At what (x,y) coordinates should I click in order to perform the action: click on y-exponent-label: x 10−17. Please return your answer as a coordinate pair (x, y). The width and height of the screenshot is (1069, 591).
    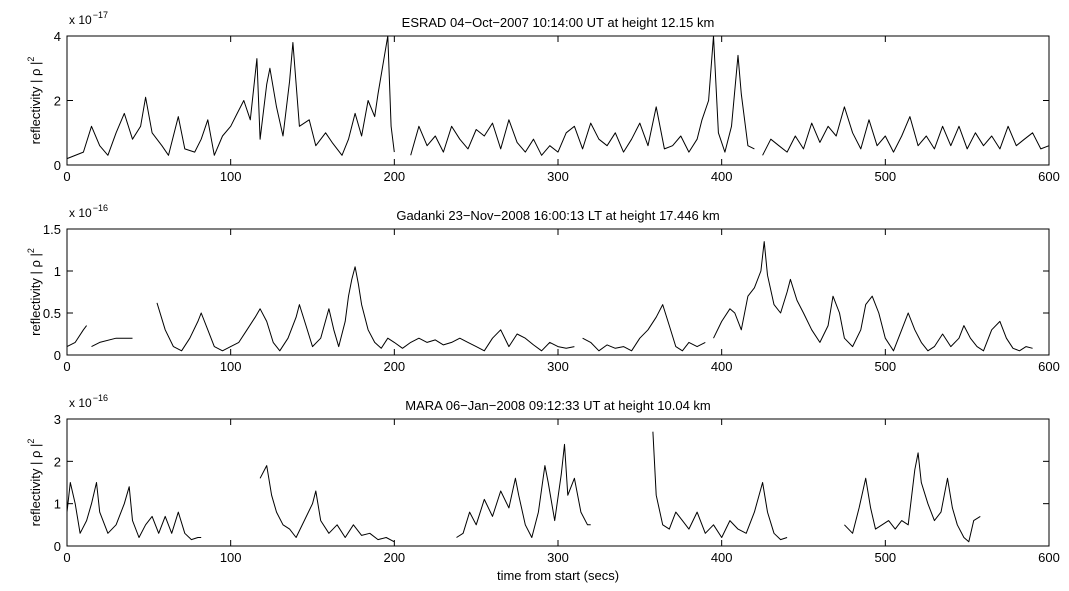
    Looking at the image, I should click on (88, 18).